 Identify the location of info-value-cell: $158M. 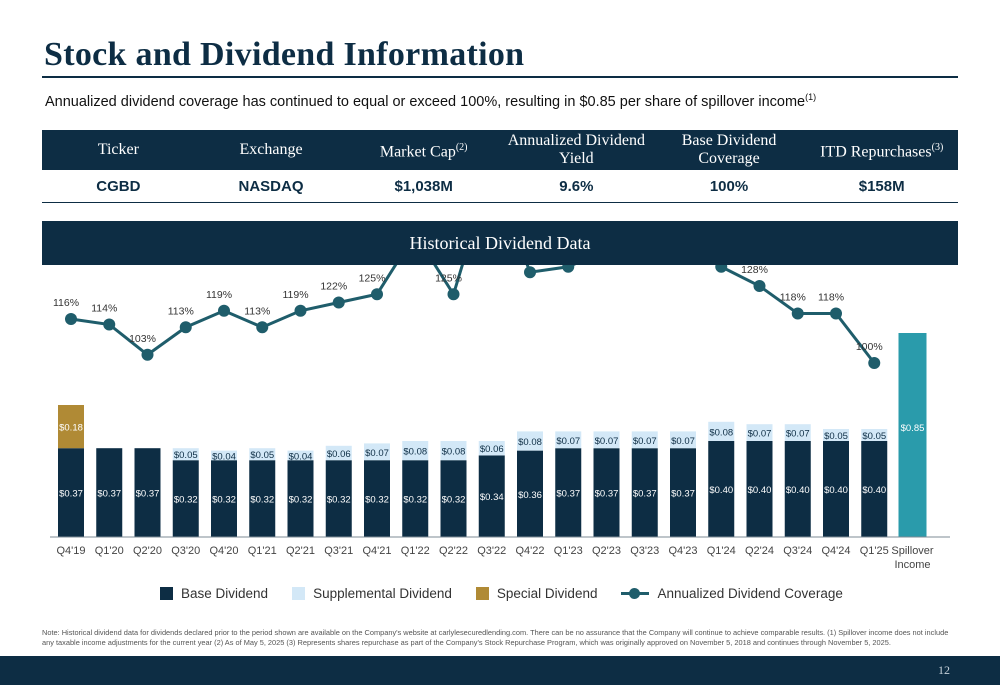
(881, 186).